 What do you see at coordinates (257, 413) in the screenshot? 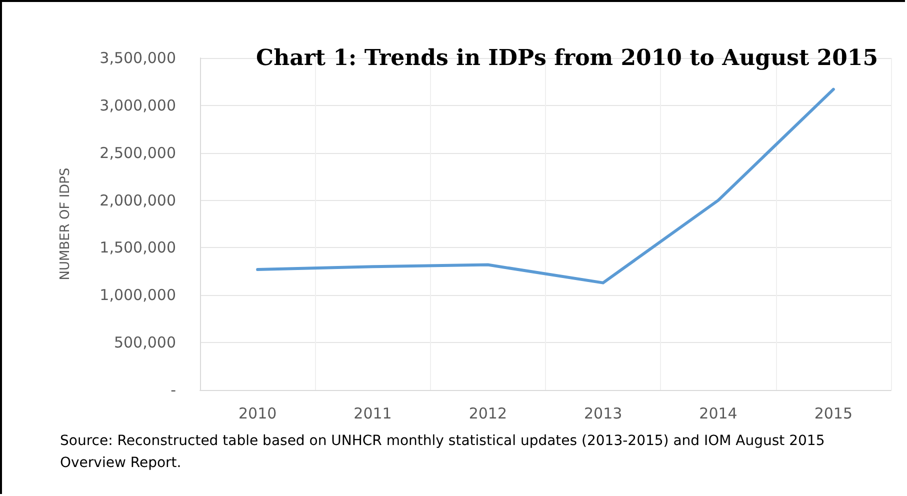
I see `x-tick-label: 2010` at bounding box center [257, 413].